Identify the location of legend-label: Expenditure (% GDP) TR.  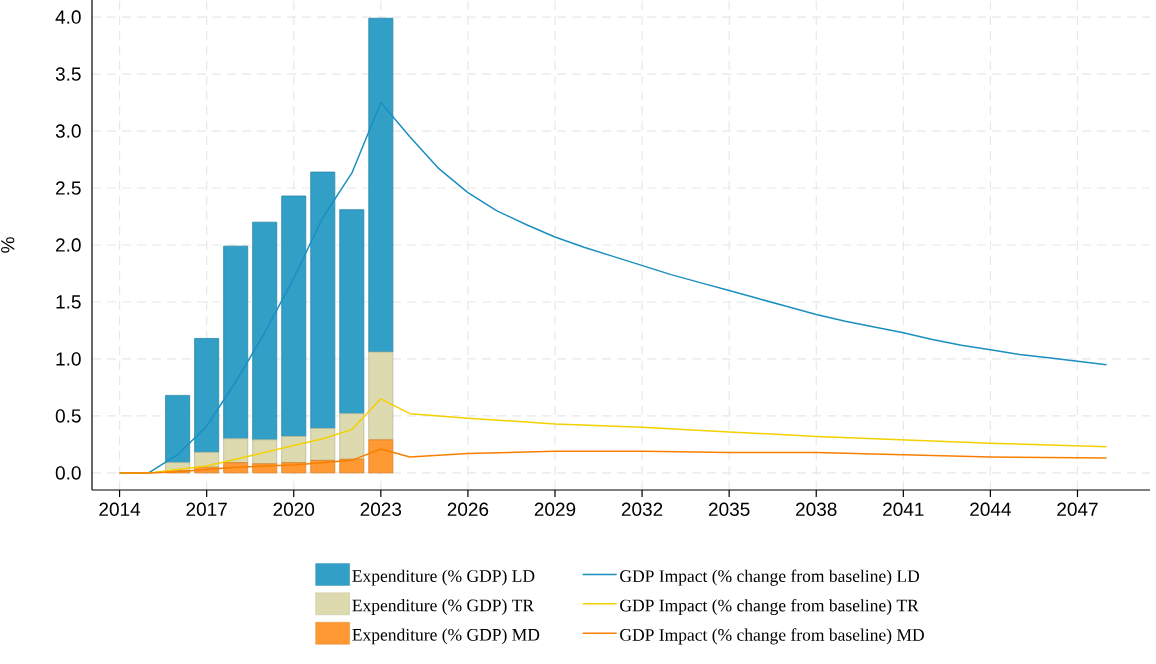
(443, 607).